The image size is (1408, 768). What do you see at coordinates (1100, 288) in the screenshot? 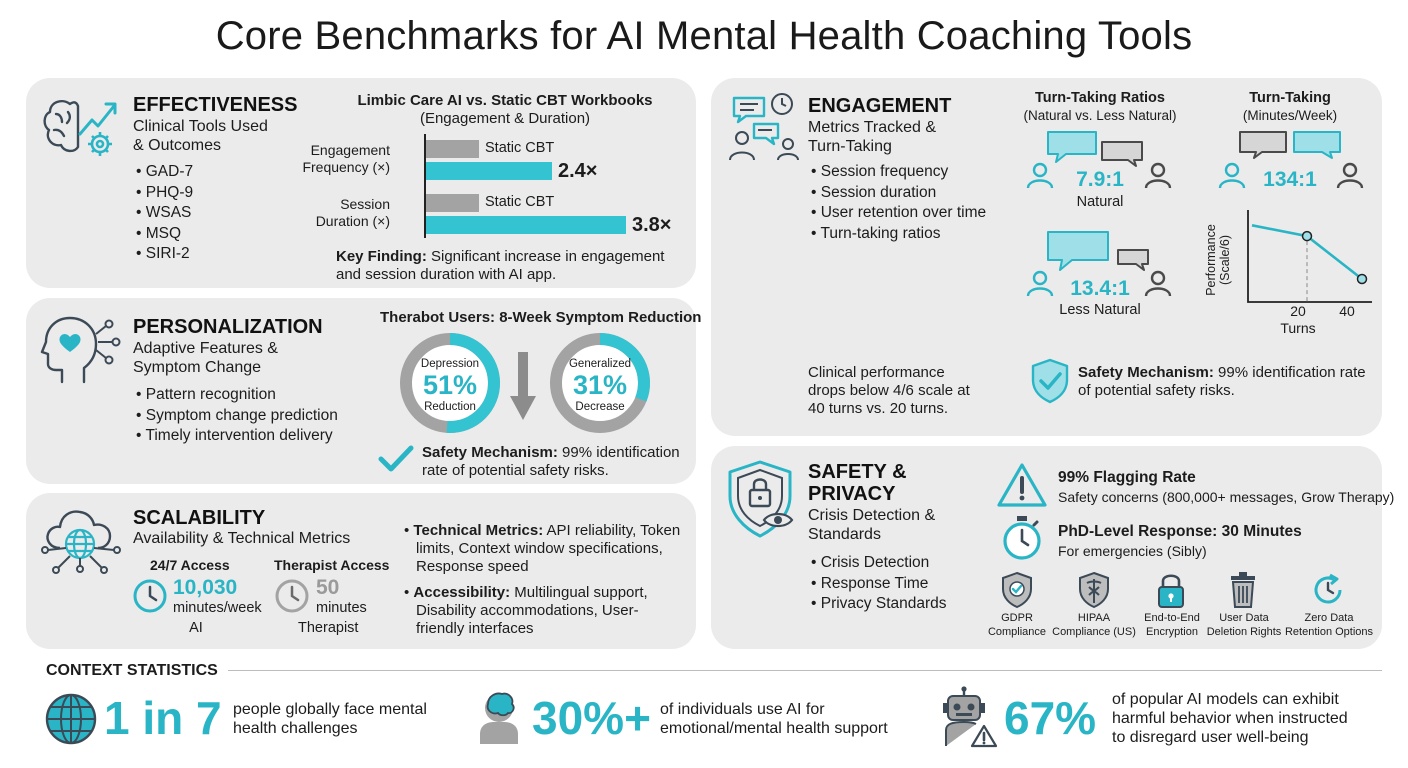
I see `less-natural-ratio-value: 13.4:1` at bounding box center [1100, 288].